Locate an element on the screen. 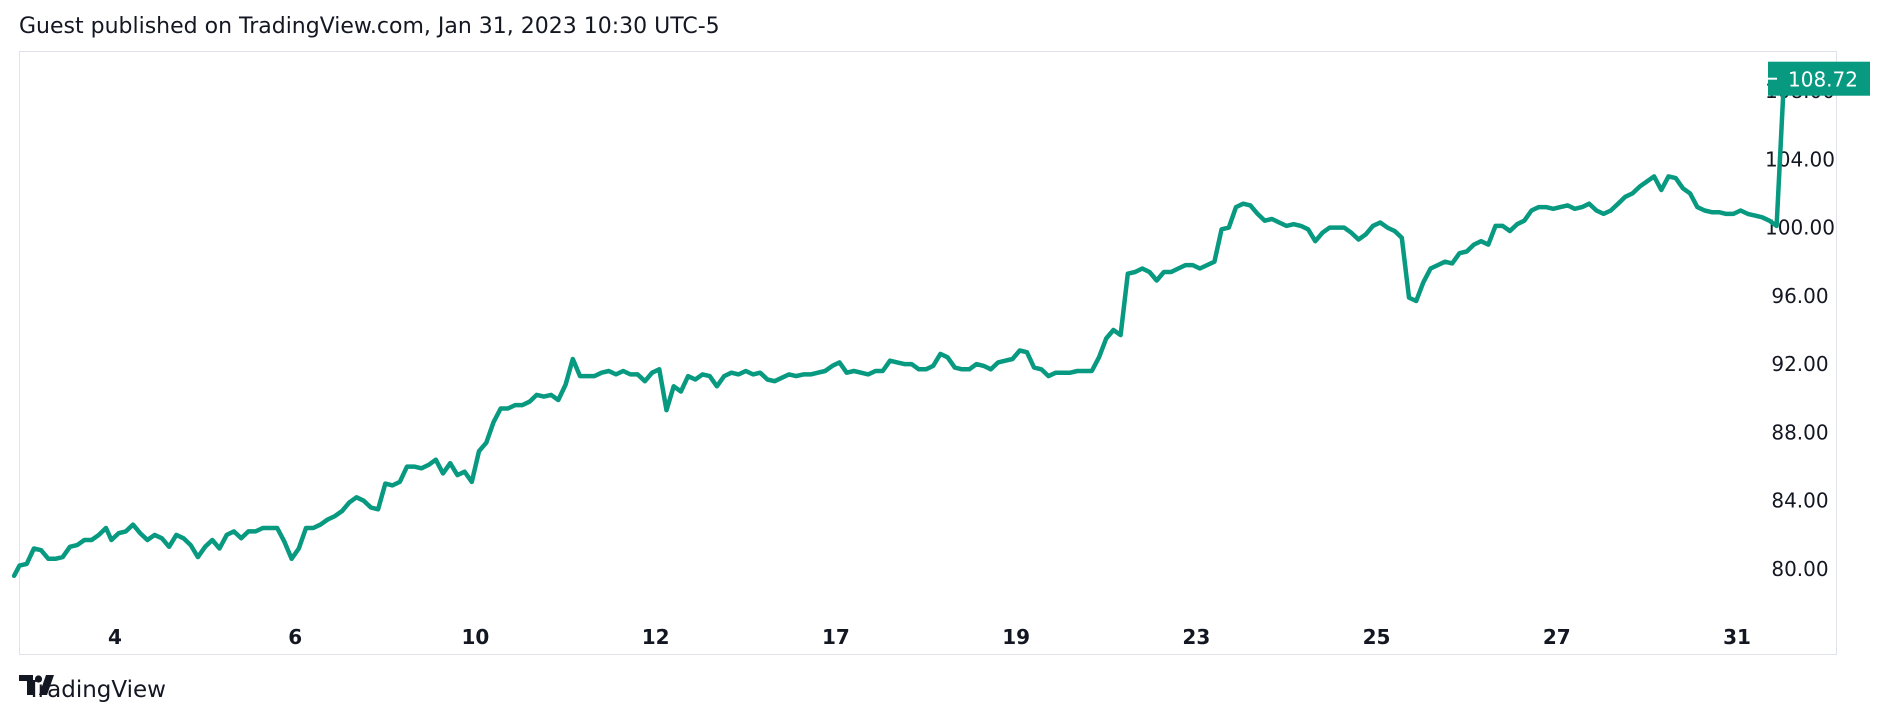 The image size is (1890, 722). y-tick-label: 96.00 is located at coordinates (1799, 296).